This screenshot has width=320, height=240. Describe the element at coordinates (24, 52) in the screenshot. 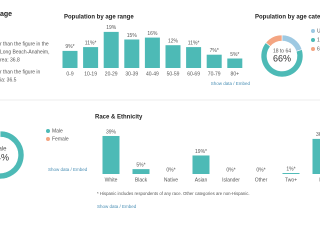

I see `sidebar-line: Long Beach-Anaheim,` at that location.